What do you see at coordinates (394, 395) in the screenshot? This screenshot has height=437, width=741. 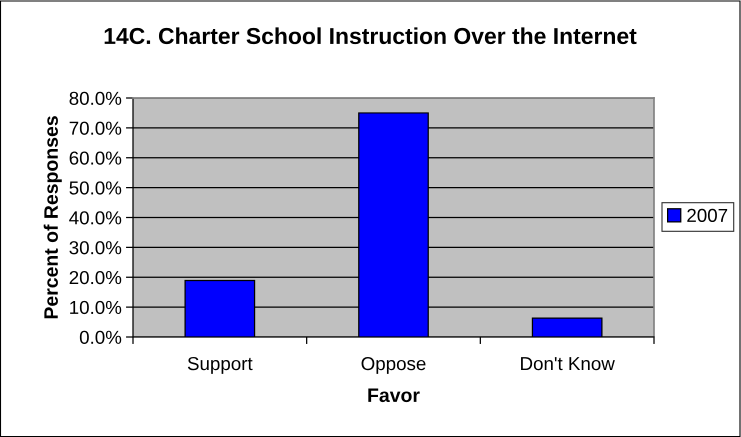 I see `x-axis-title: Favor` at bounding box center [394, 395].